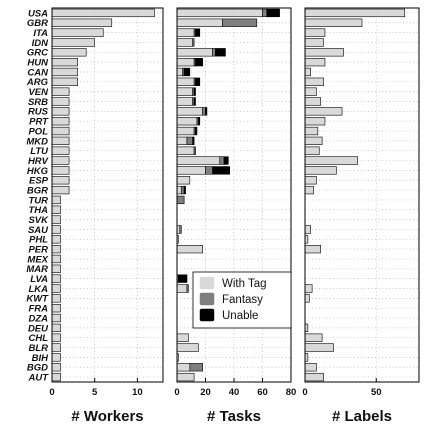  What do you see at coordinates (107, 416) in the screenshot?
I see `x-axis-title: # Workers` at bounding box center [107, 416].